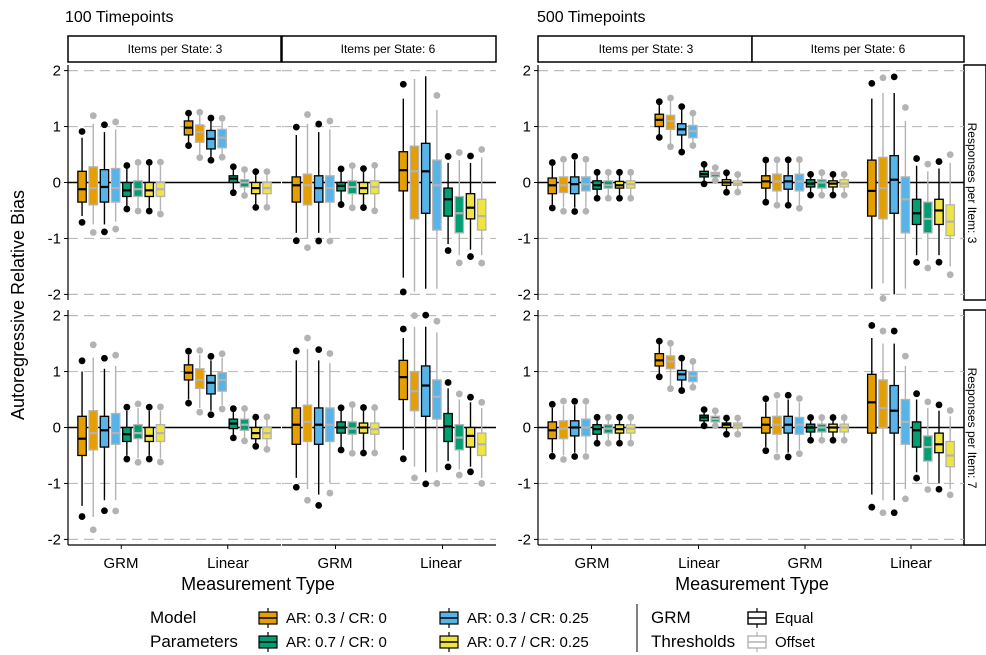 The width and height of the screenshot is (986, 655). What do you see at coordinates (699, 563) in the screenshot?
I see `x-tick-linear-3: Linear` at bounding box center [699, 563].